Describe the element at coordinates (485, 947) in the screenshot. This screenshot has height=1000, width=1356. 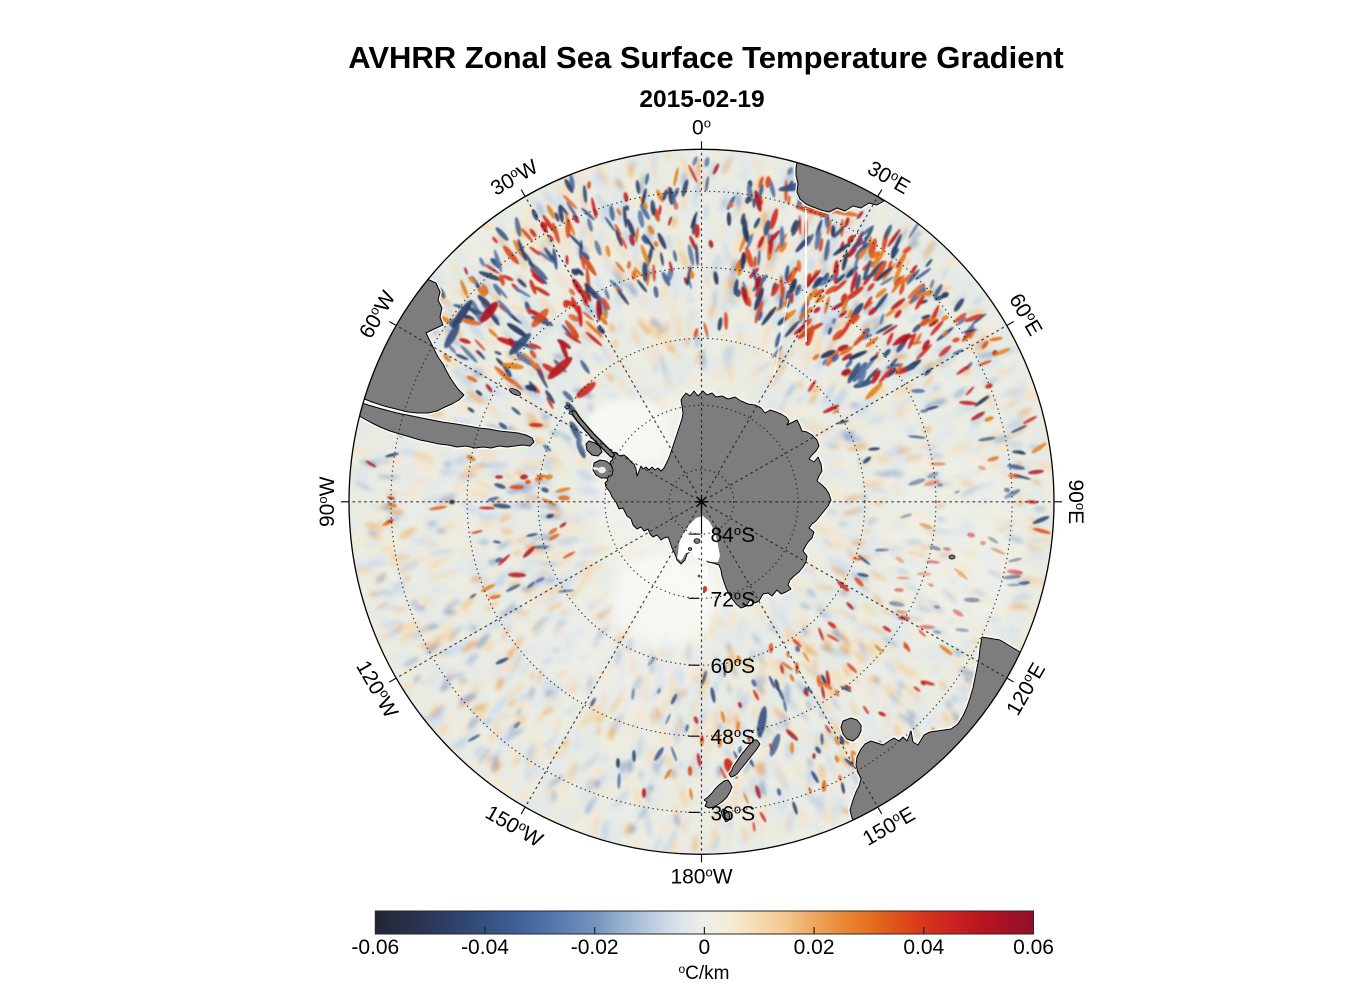
I see `svg-text: -0.04` at that location.